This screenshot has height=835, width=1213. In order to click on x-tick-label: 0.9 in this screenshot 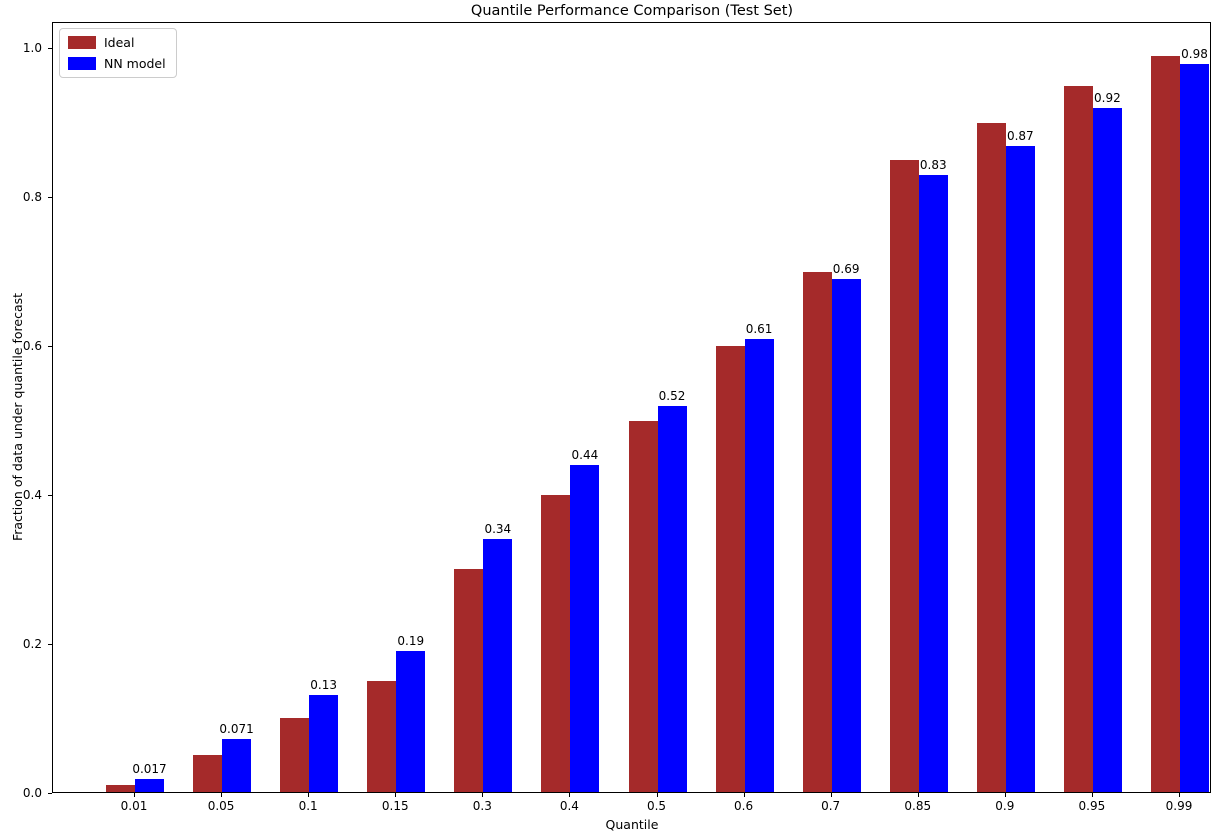, I will do `click(1005, 806)`.